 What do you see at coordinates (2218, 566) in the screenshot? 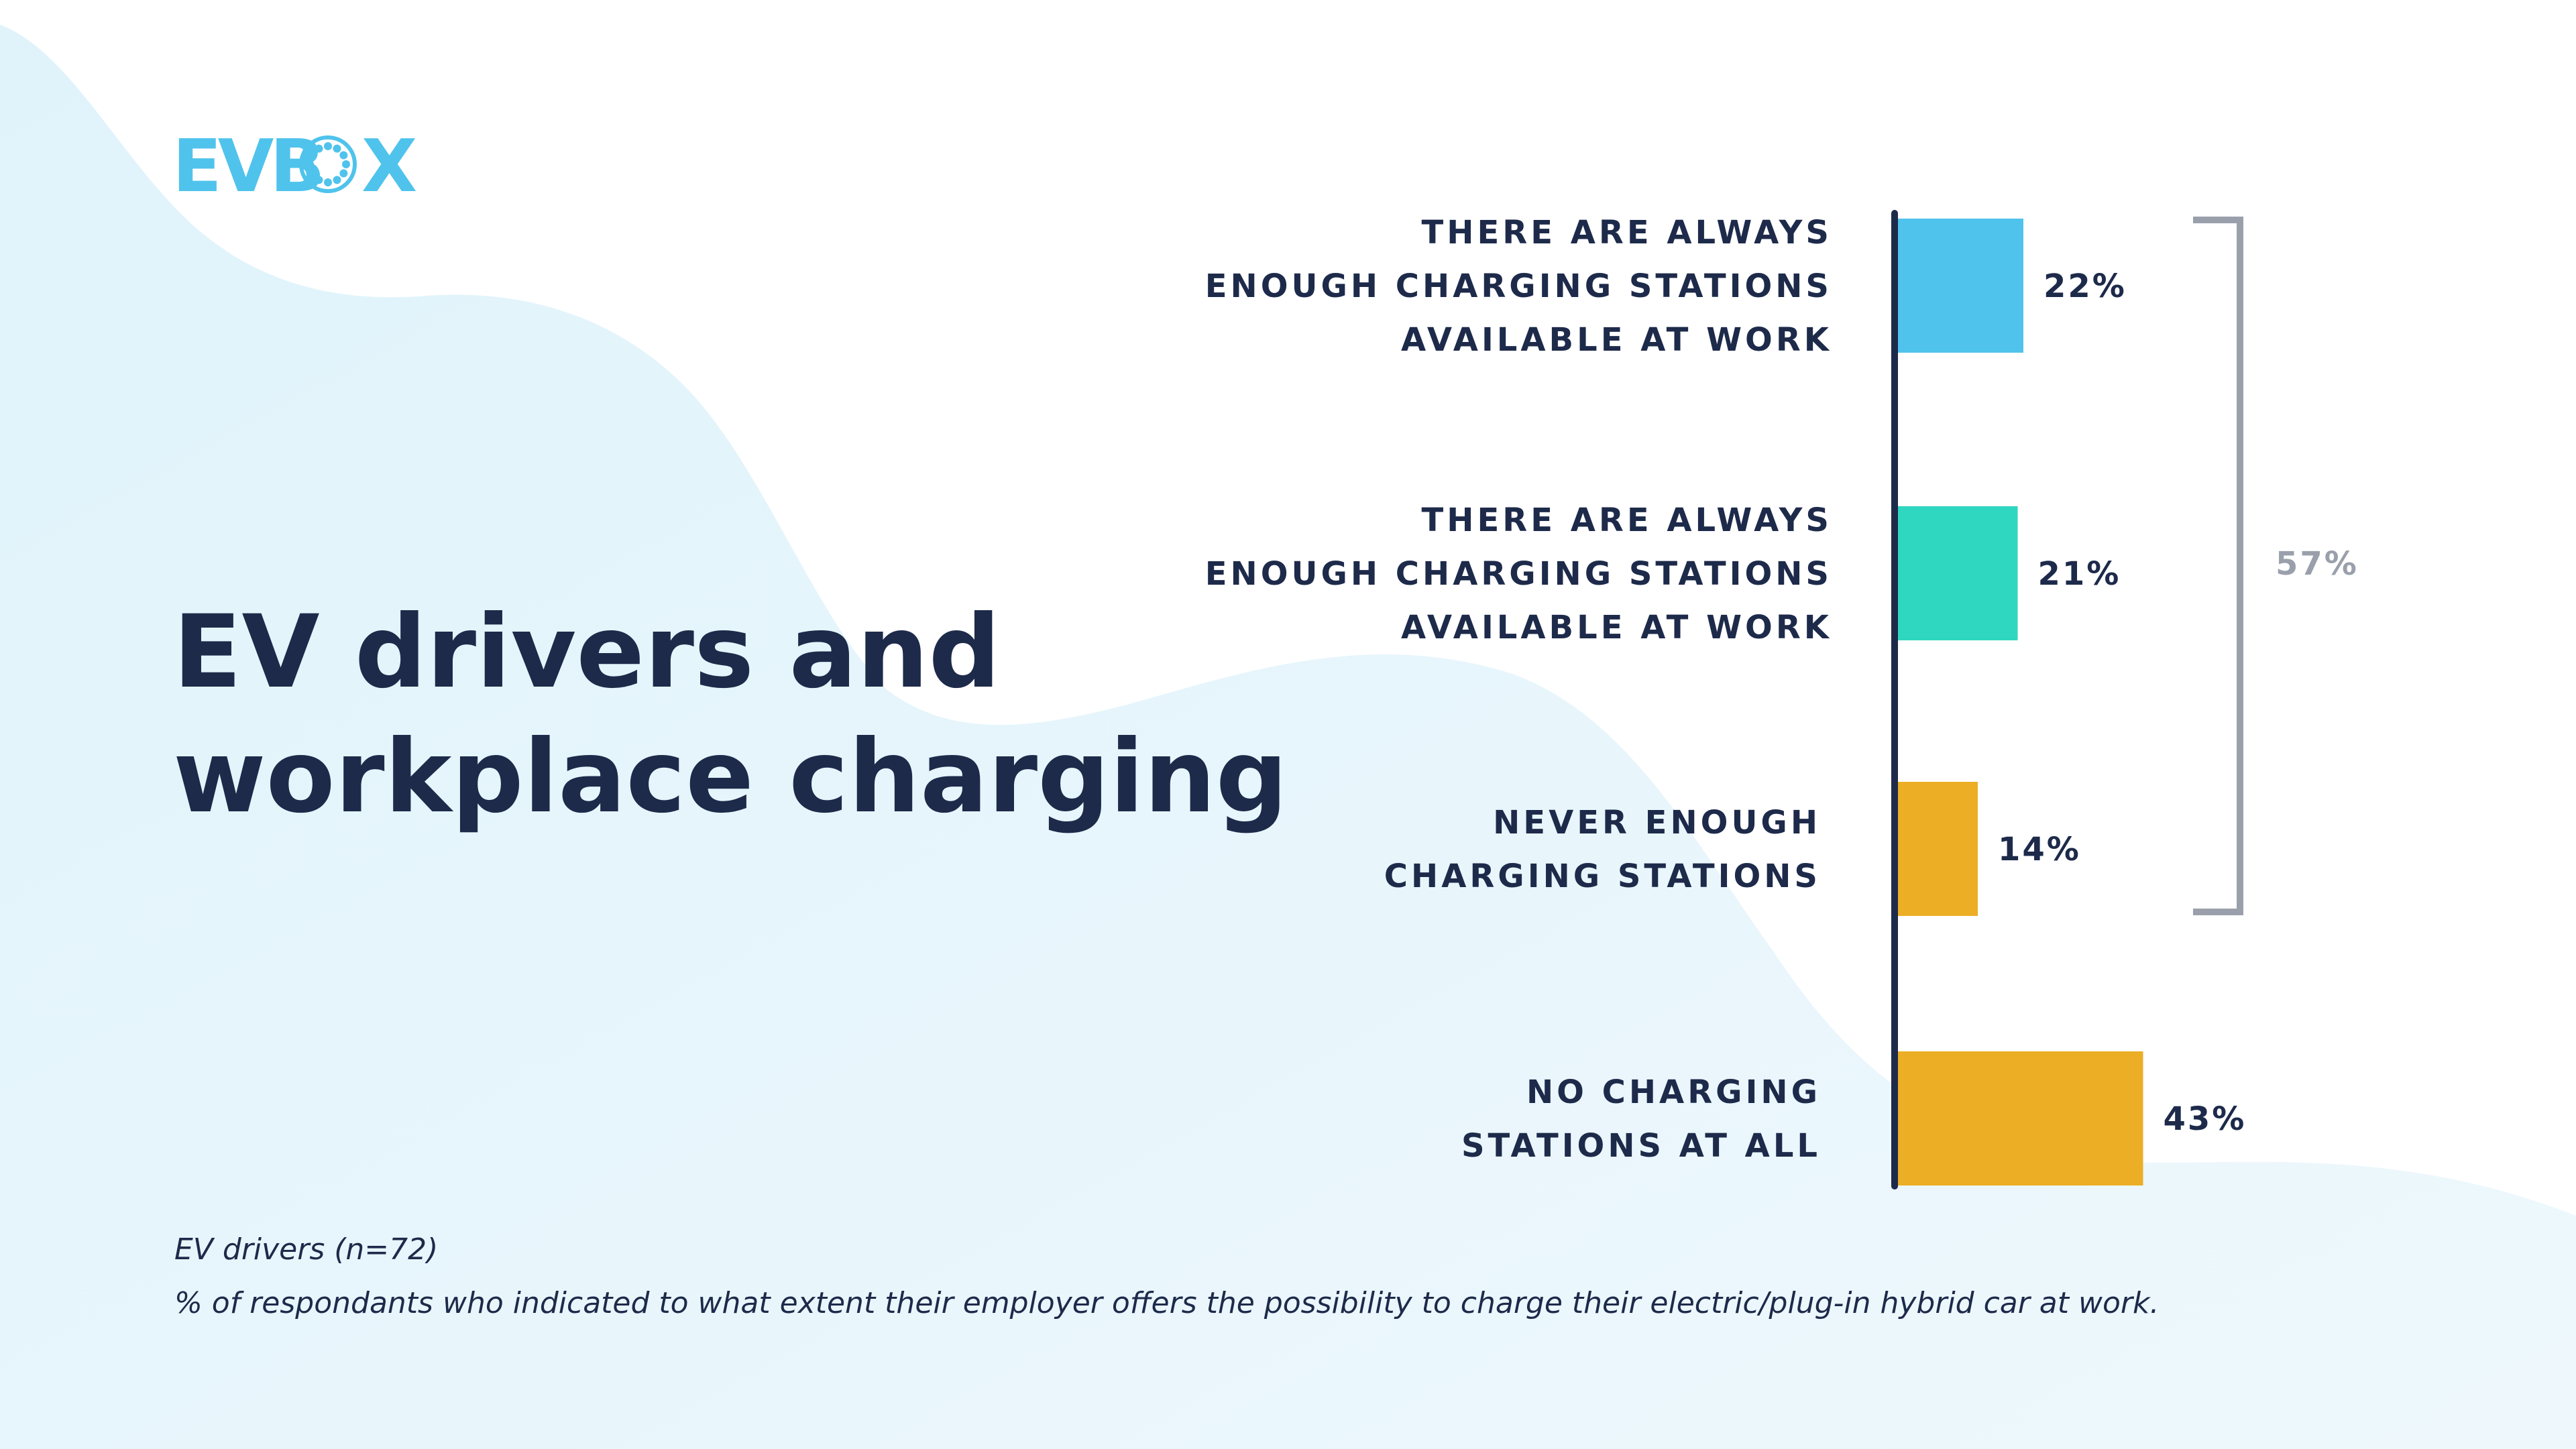
I see `bracket` at bounding box center [2218, 566].